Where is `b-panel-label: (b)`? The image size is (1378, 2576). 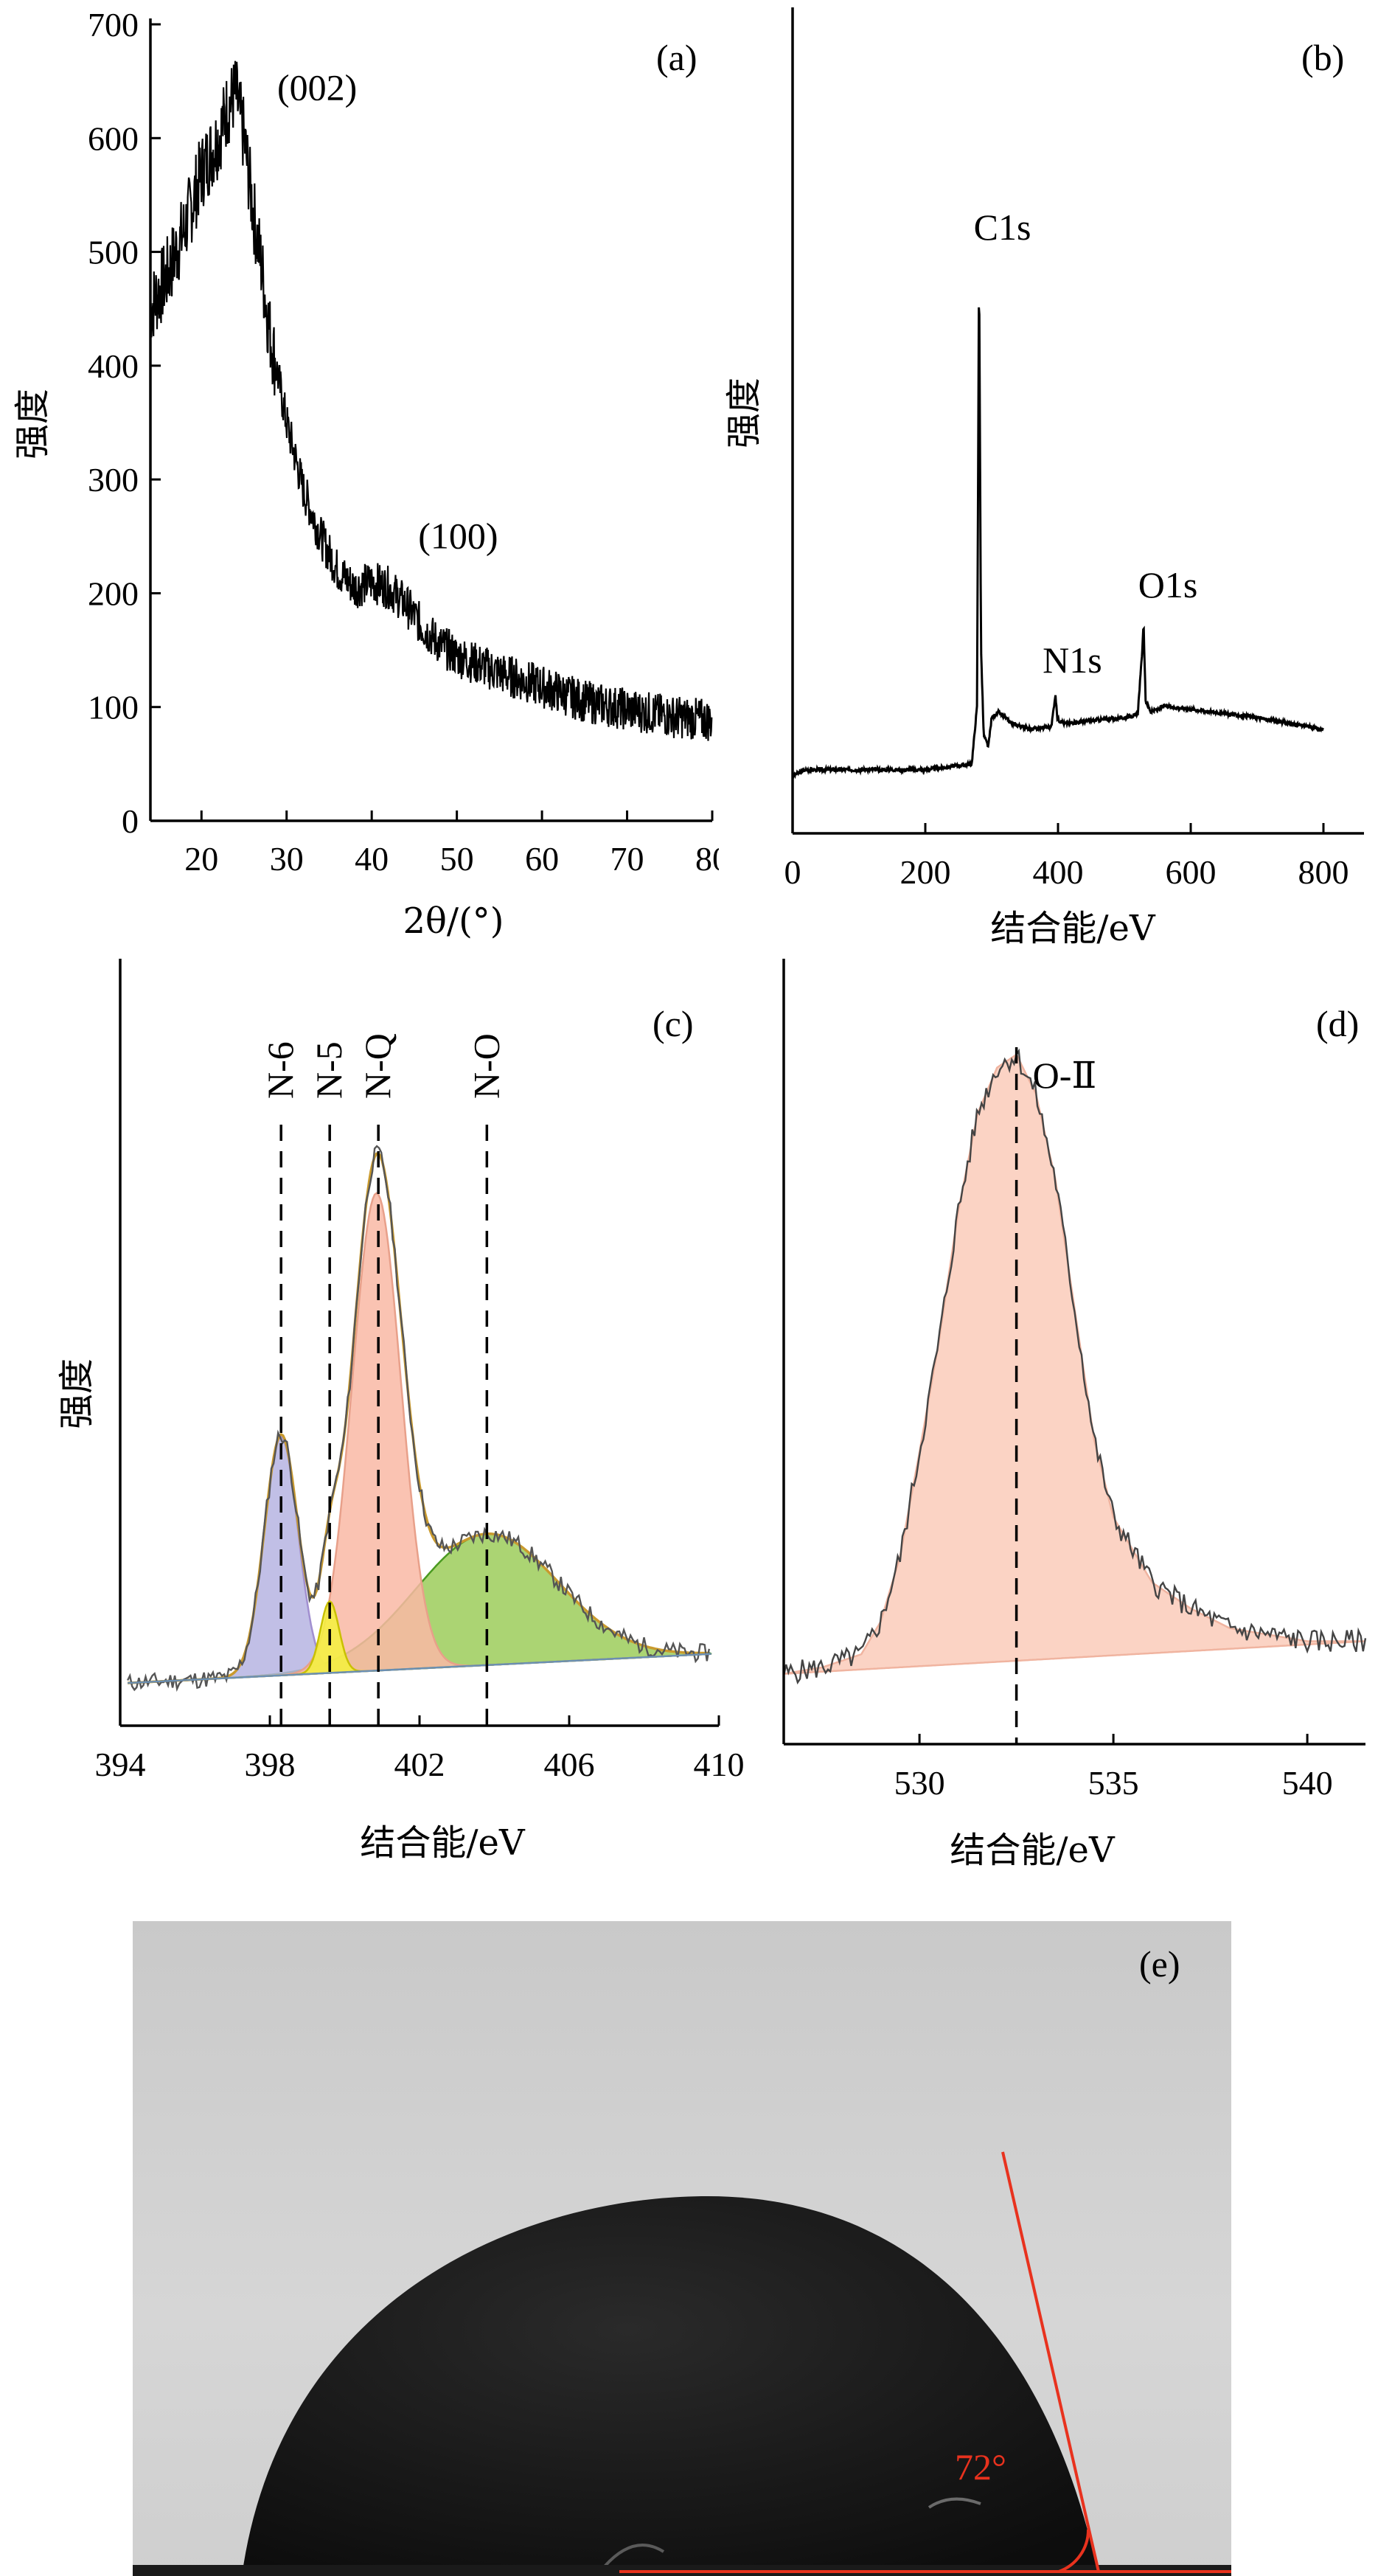
b-panel-label: (b) is located at coordinates (1322, 57).